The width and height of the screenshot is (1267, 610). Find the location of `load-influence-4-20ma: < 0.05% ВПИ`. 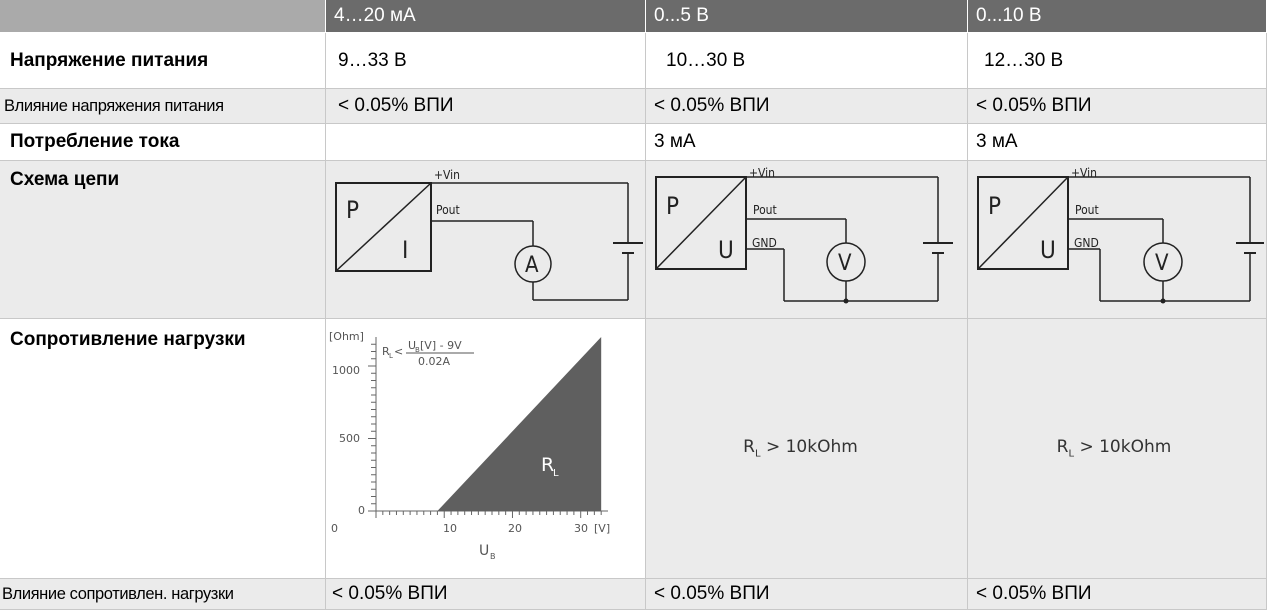

load-influence-4-20ma: < 0.05% ВПИ is located at coordinates (486, 594).